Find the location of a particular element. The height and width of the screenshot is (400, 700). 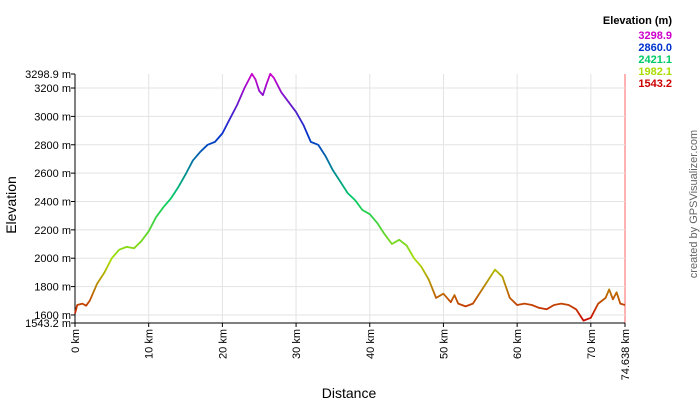

y-tick-label: 1800 m is located at coordinates (52, 288).